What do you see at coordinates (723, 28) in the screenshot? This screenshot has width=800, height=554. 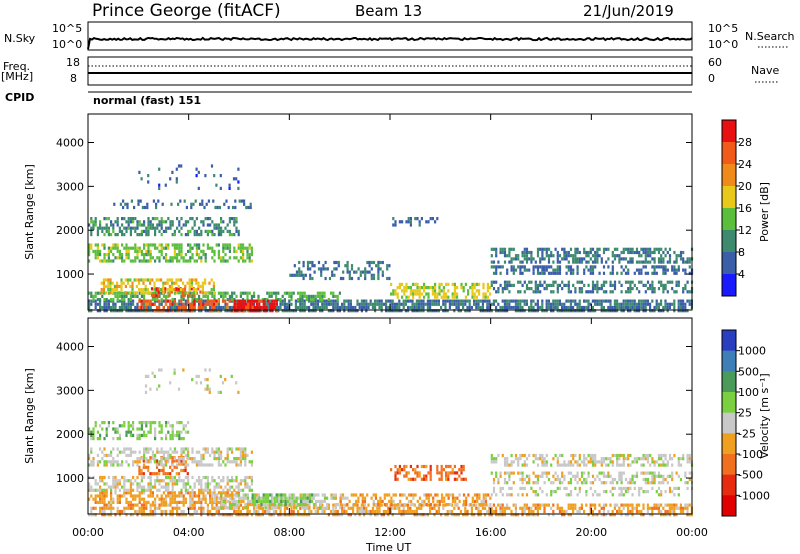 I see `nsky-right-tick-top: 10^5` at bounding box center [723, 28].